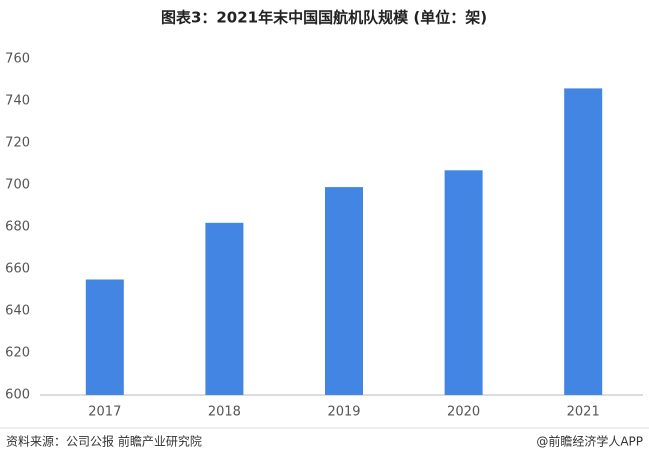 This screenshot has height=462, width=649. I want to click on y-tick-label: 700, so click(17, 185).